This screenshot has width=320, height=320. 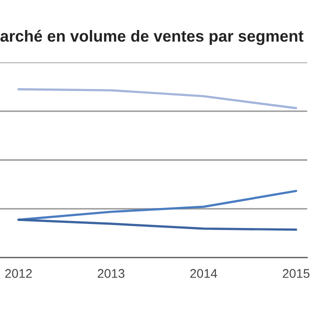 I want to click on x-tick-label: 2013, so click(x=111, y=273).